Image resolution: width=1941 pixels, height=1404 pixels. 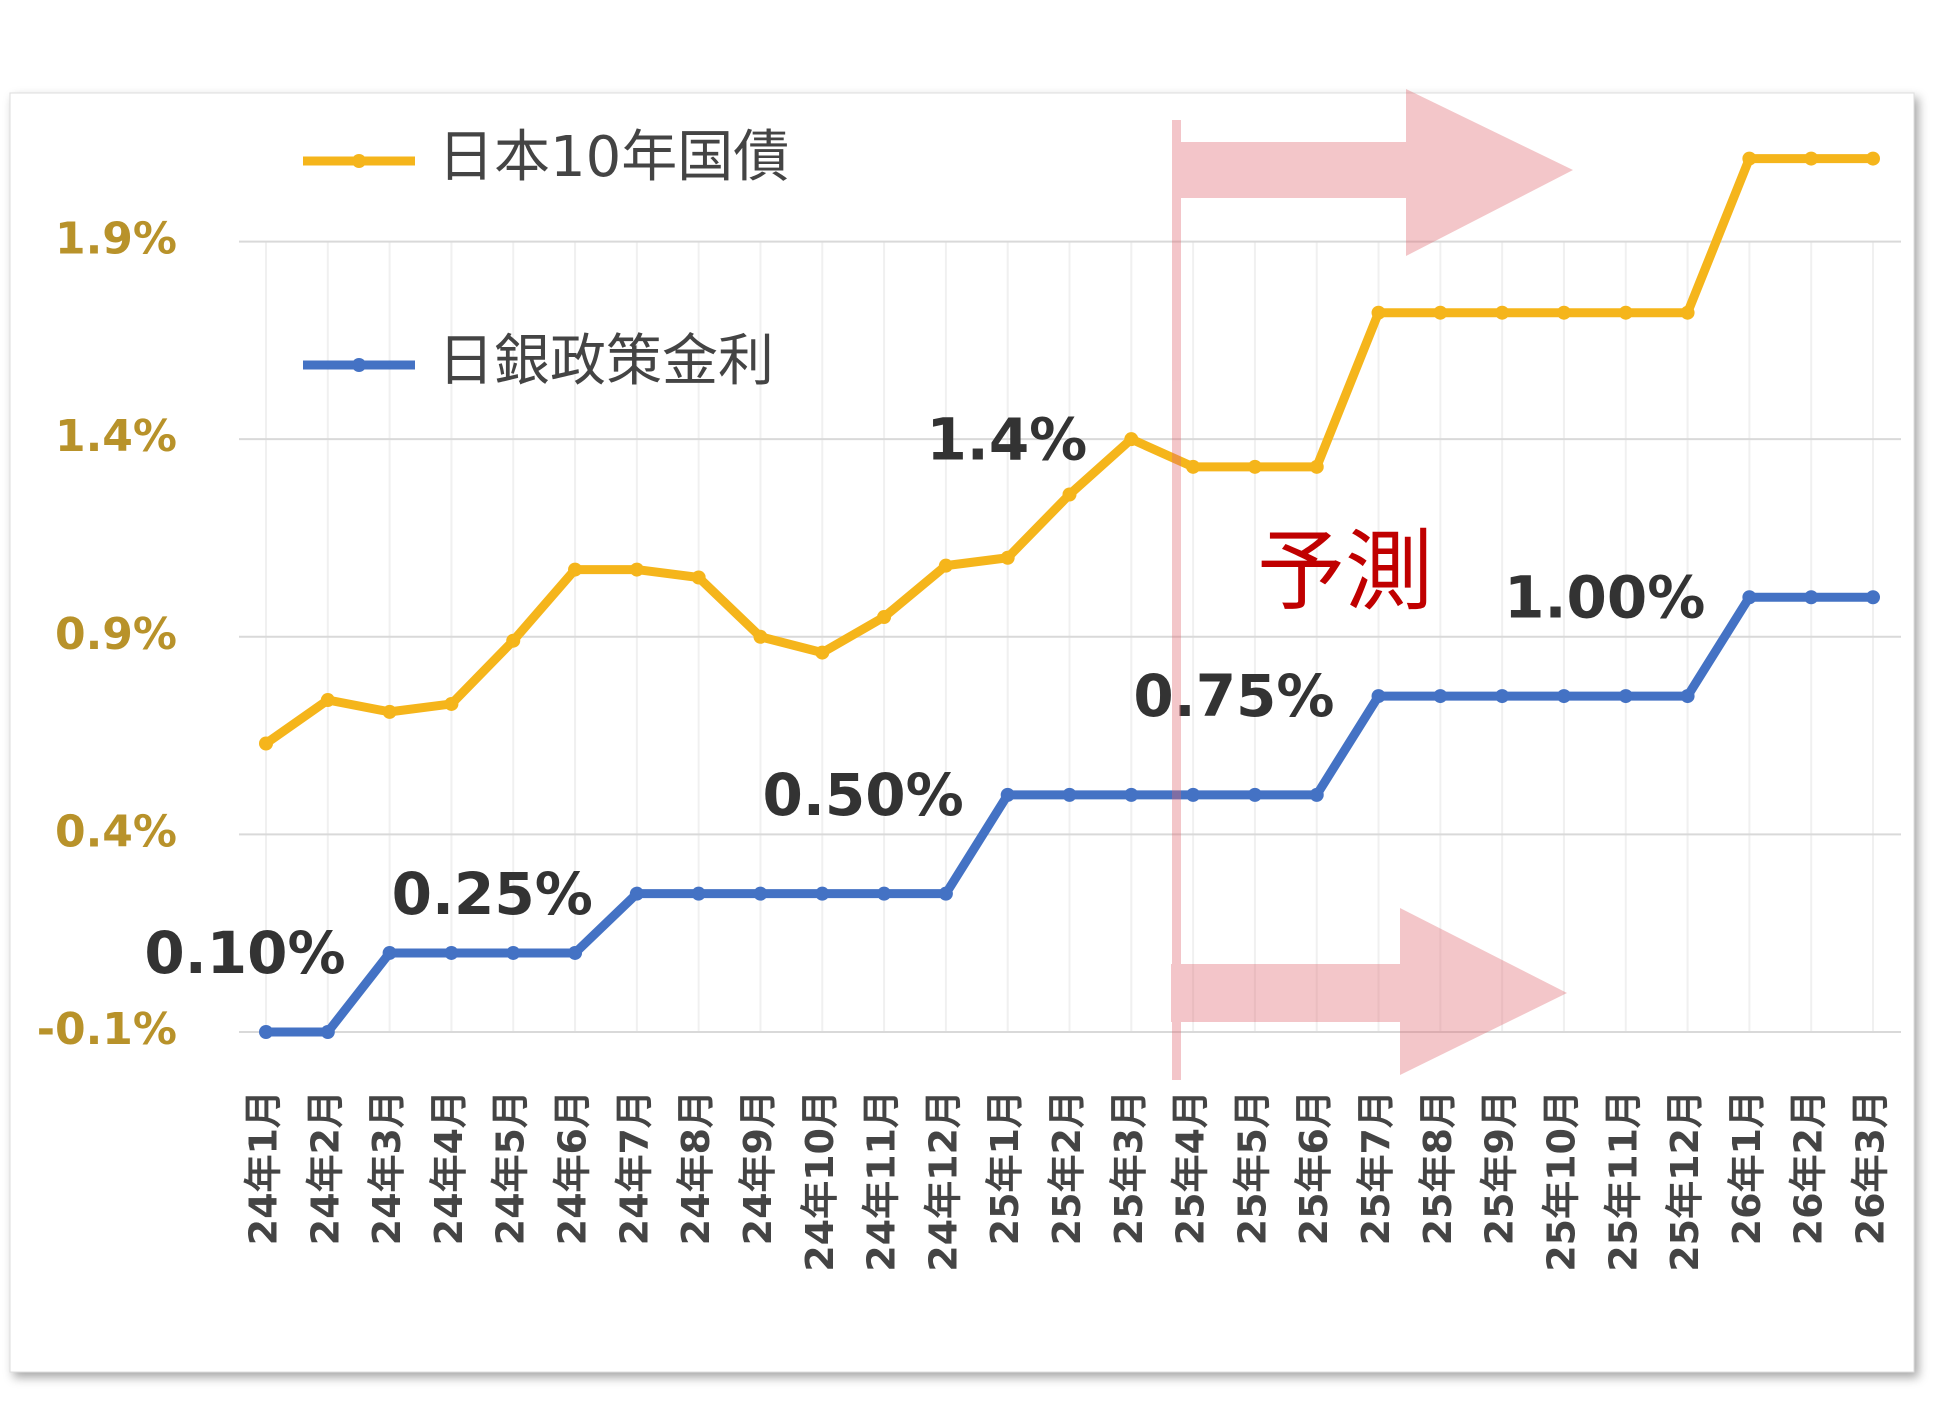 What do you see at coordinates (1191, 1167) in the screenshot?
I see `x-tick-label: 25年4月` at bounding box center [1191, 1167].